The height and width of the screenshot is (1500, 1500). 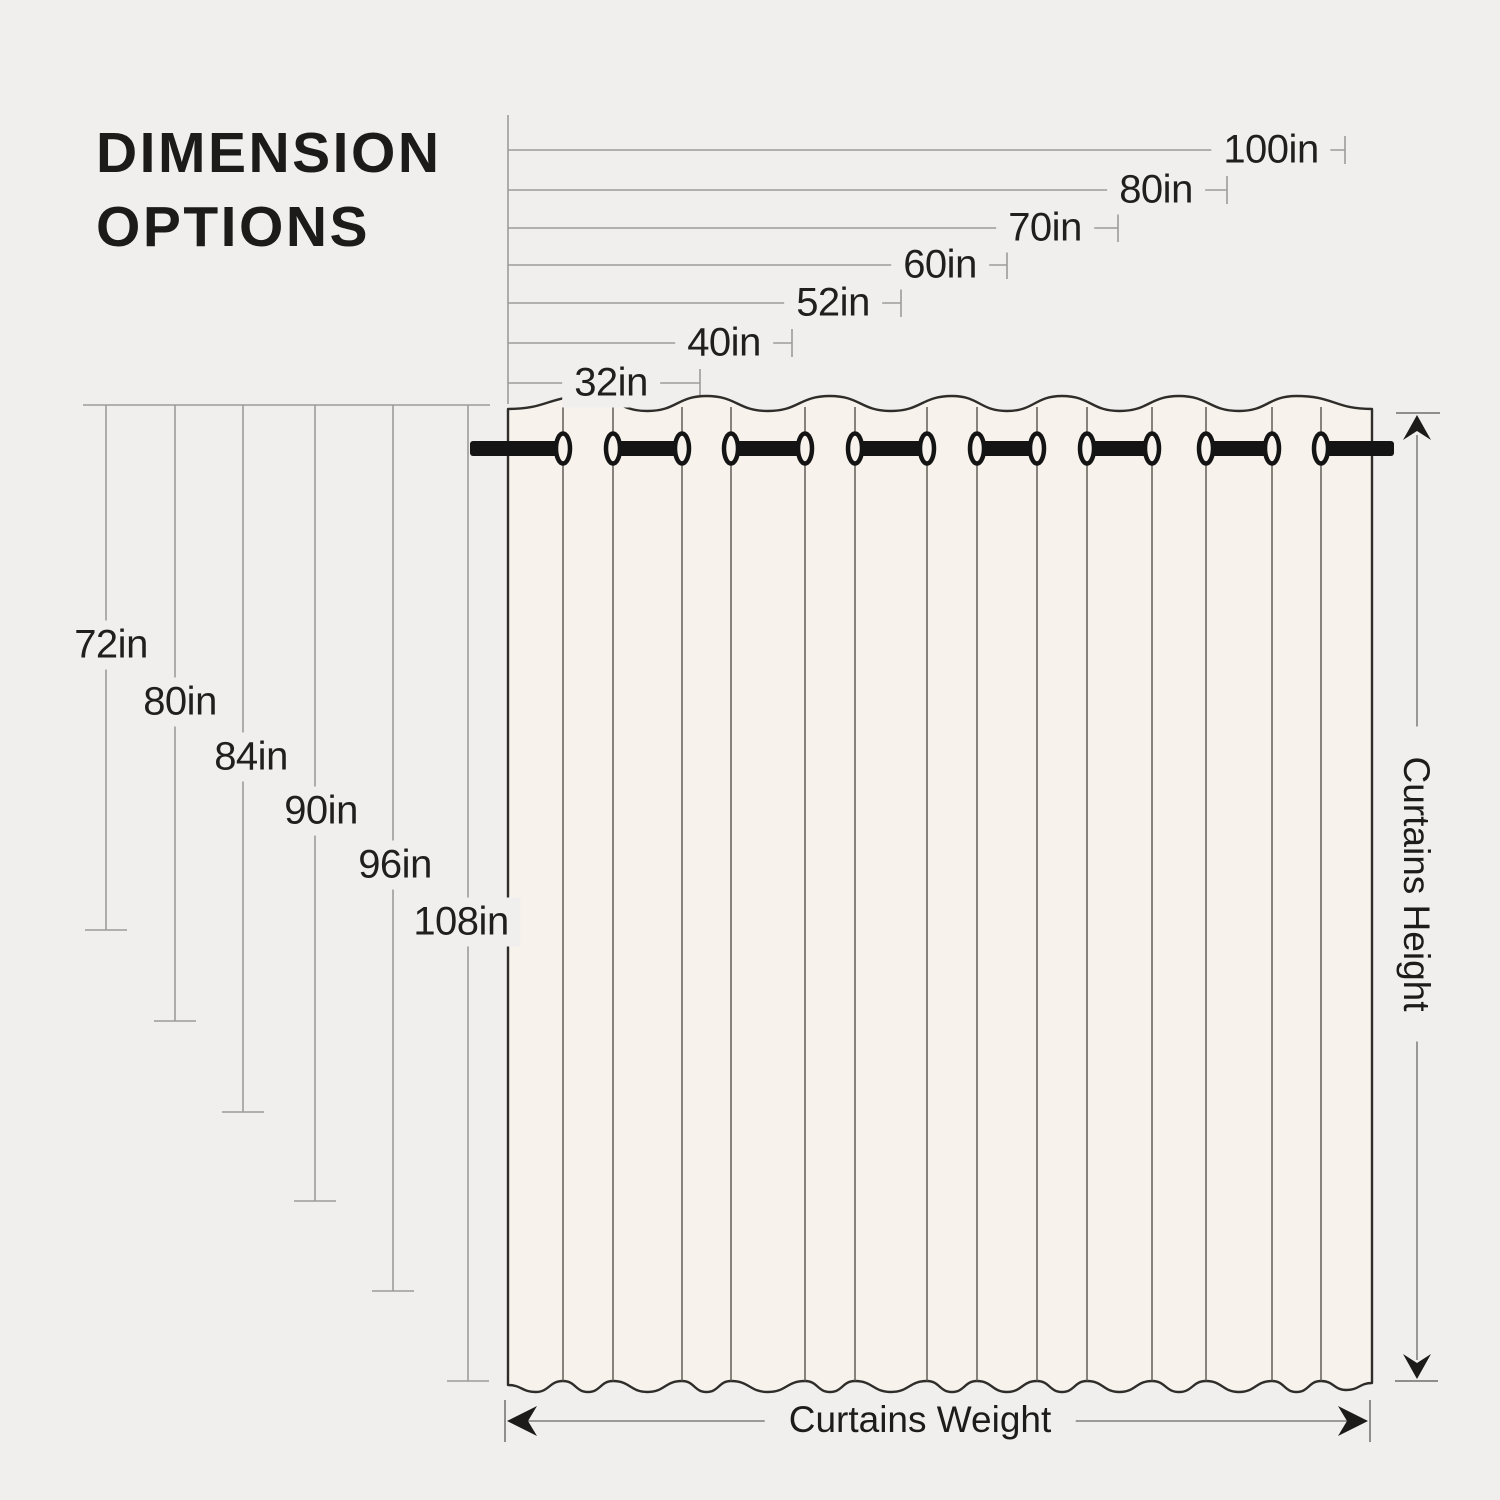 What do you see at coordinates (724, 343) in the screenshot?
I see `width-option-label: 40in` at bounding box center [724, 343].